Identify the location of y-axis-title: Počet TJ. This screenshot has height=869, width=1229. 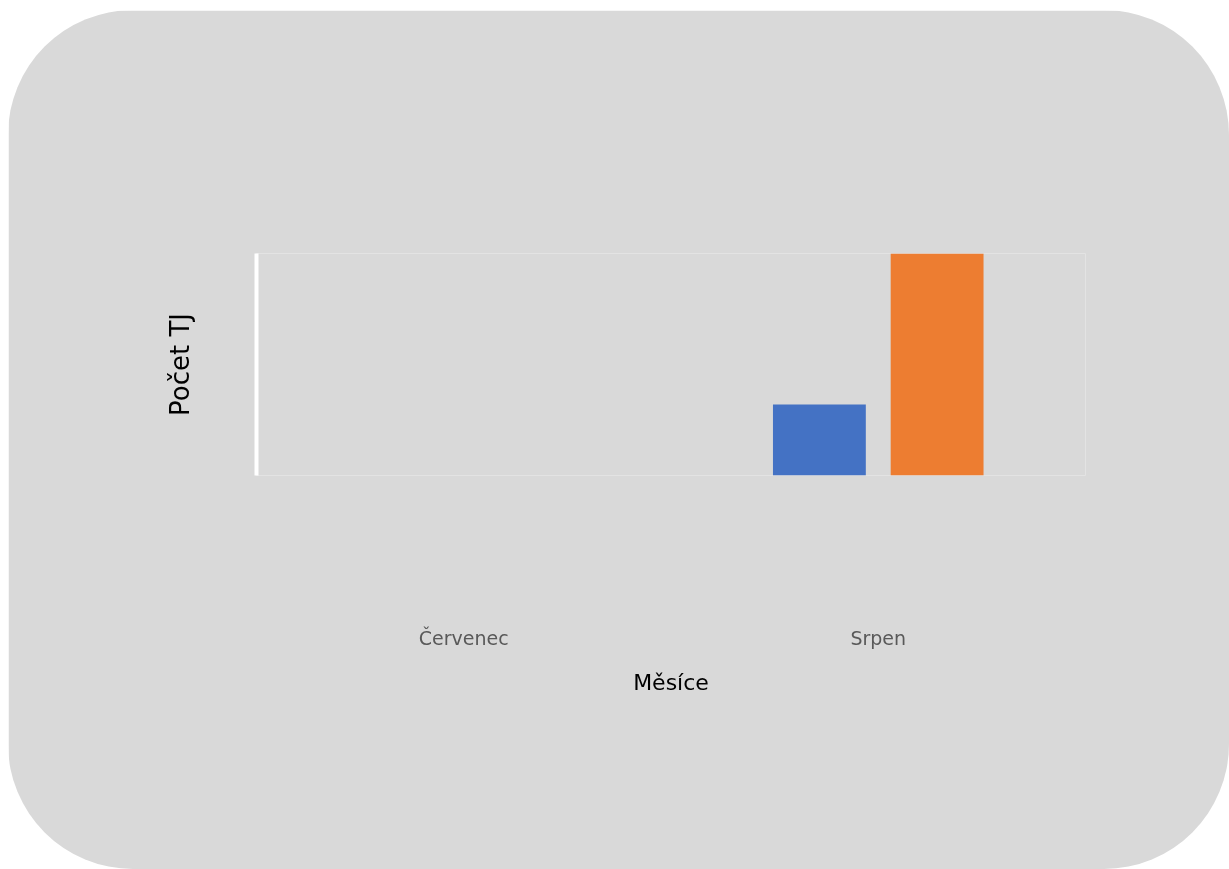
(179, 364).